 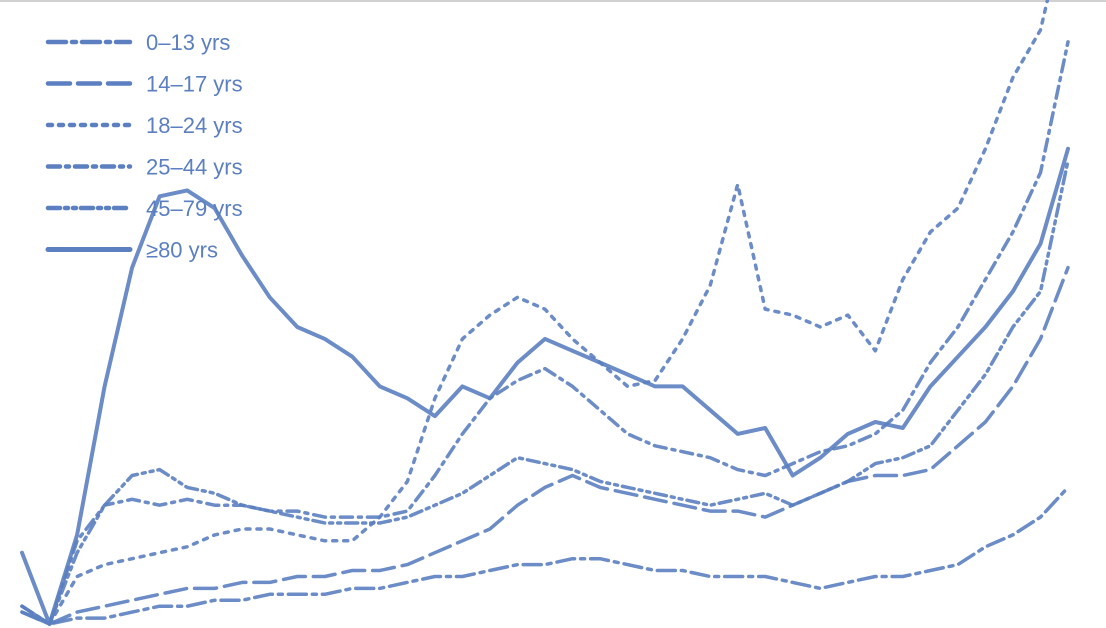 I want to click on legend-item-4: 45–79 yrs, so click(x=144, y=208).